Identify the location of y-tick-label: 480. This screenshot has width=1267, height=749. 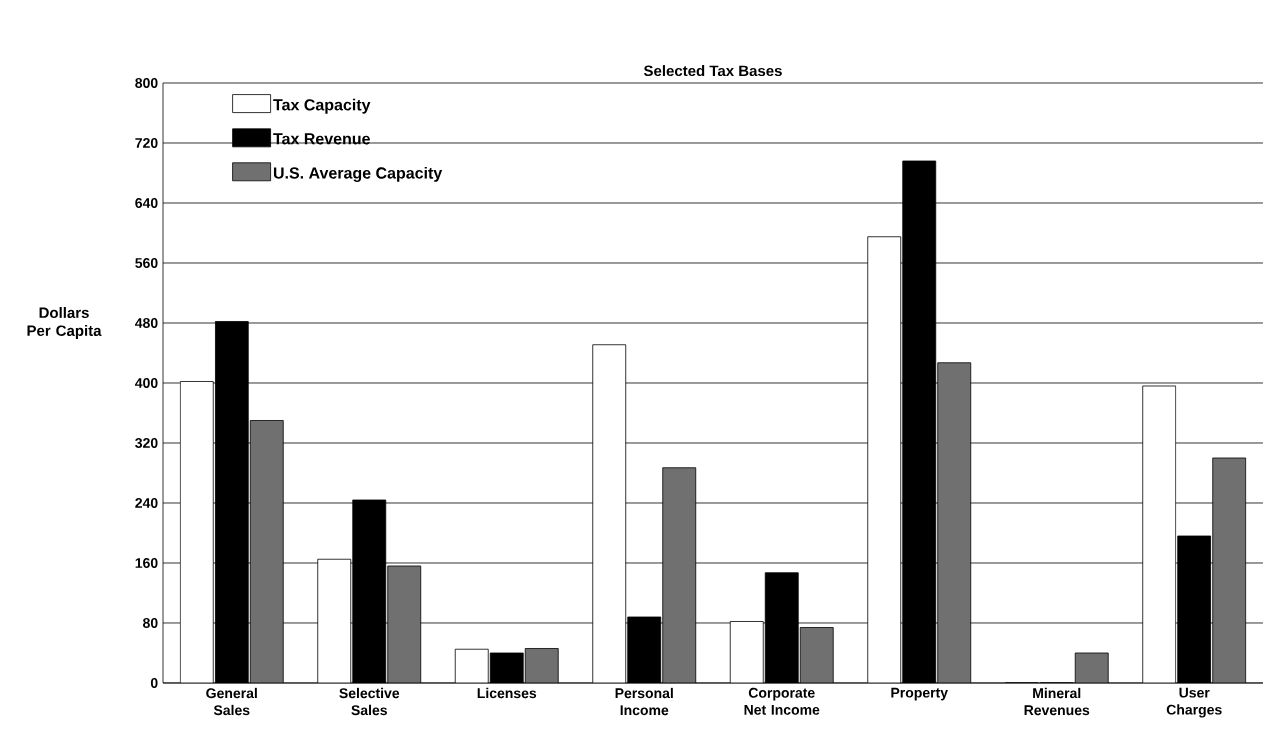
(146, 323).